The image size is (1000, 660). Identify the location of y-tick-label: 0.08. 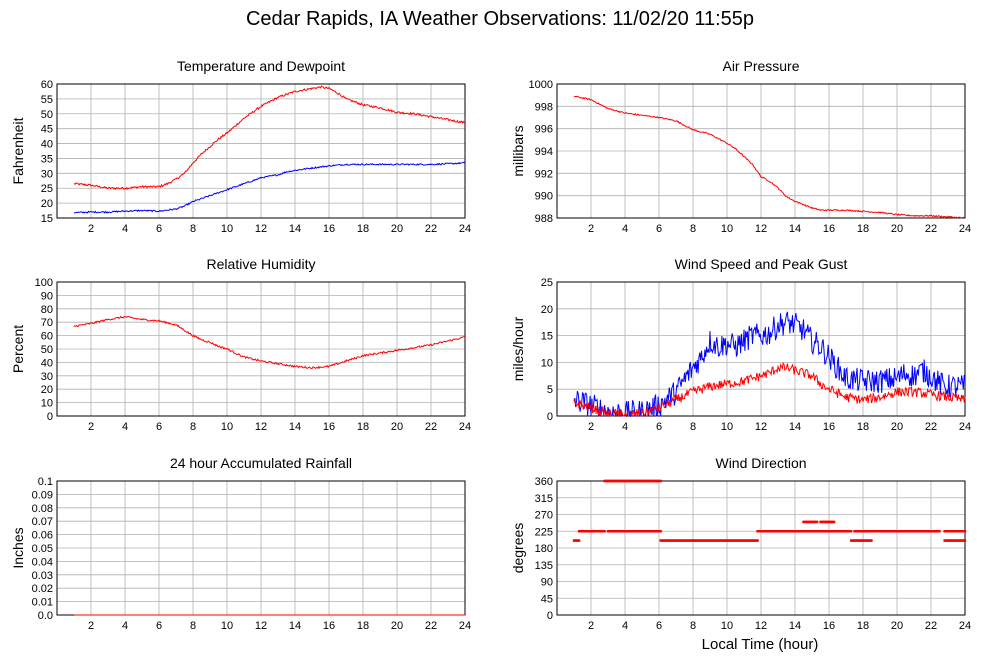
(42, 509).